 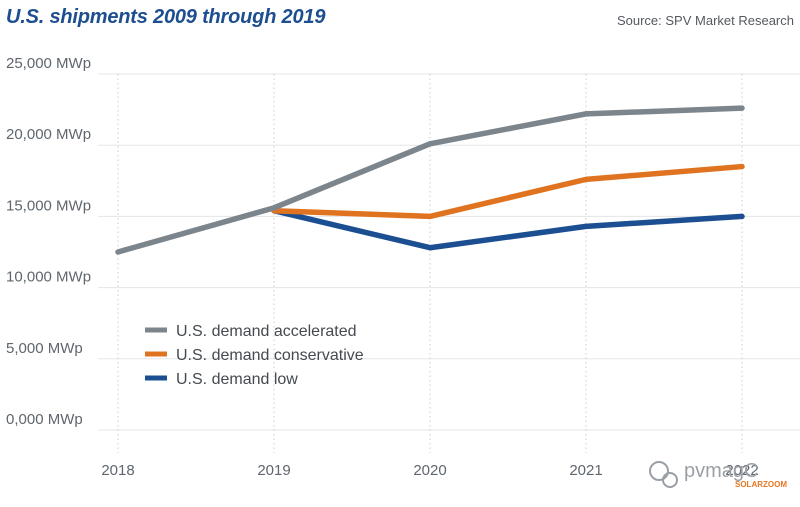 I want to click on y-tick-label: 20,000 MWp, so click(x=48, y=134).